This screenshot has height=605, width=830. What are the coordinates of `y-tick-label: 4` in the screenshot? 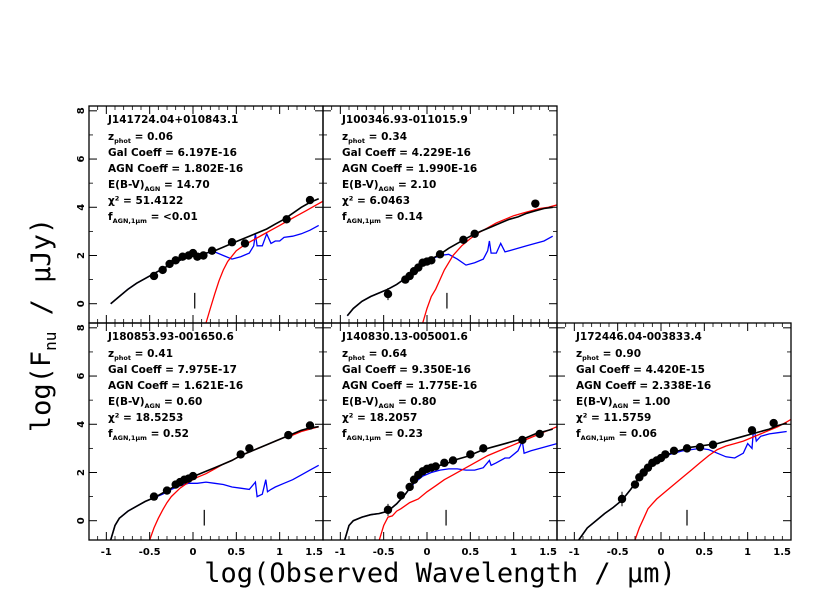 It's located at (81, 207).